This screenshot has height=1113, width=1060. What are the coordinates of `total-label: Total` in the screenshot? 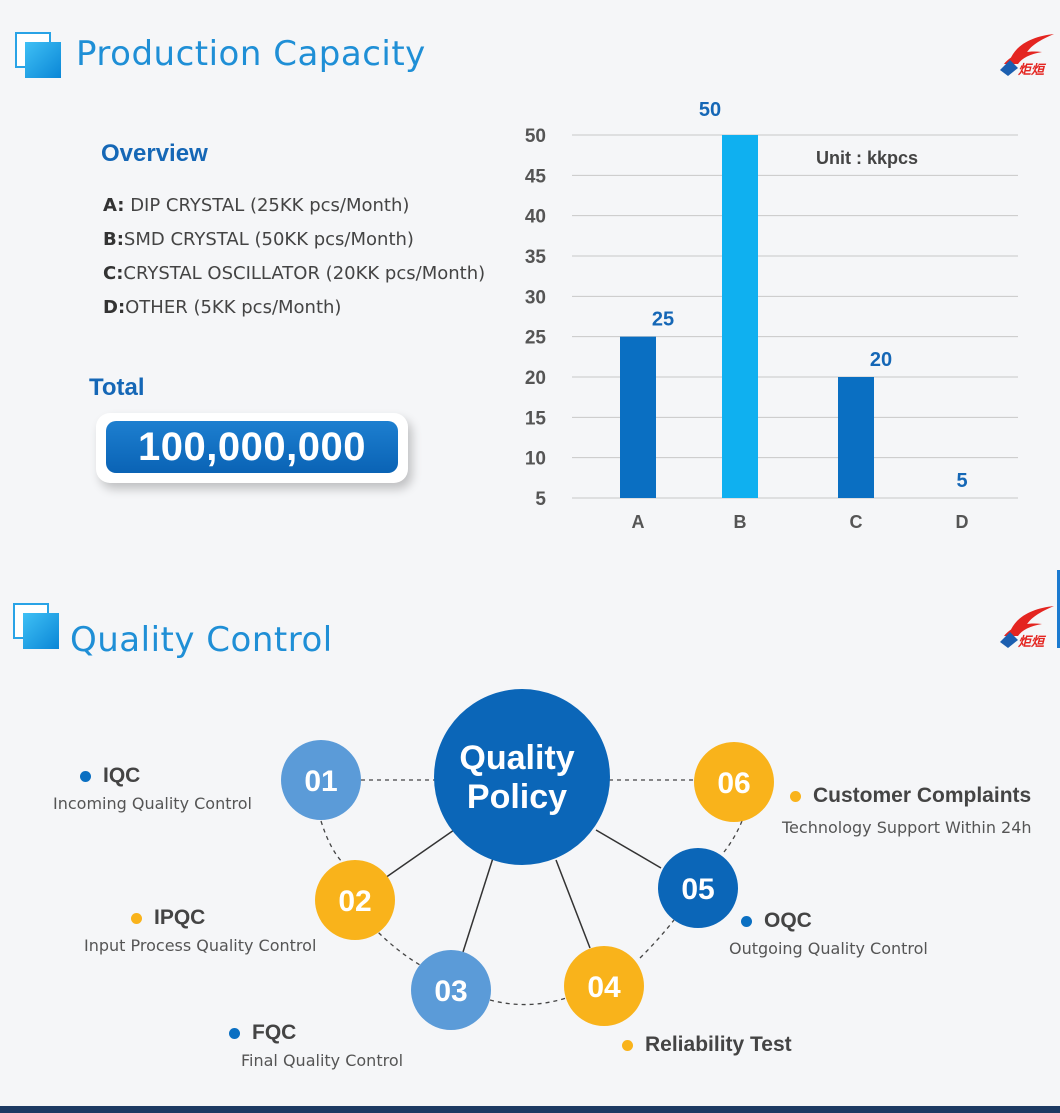 It's located at (117, 387).